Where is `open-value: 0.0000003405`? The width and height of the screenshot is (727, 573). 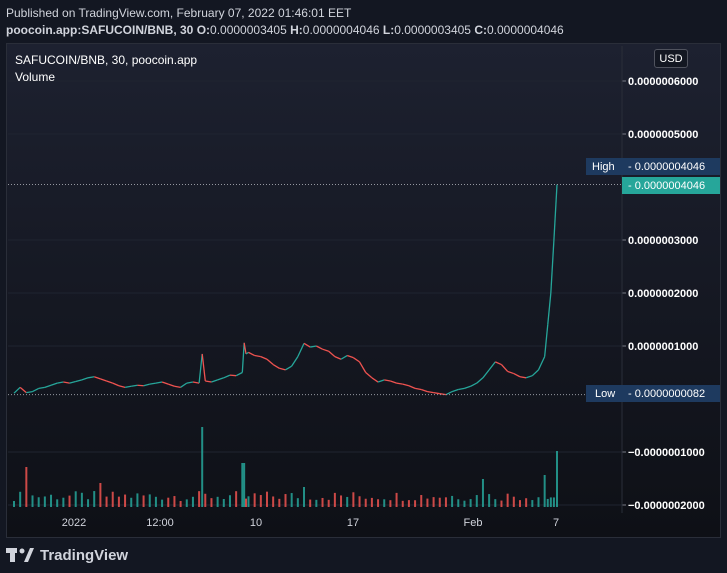 open-value: 0.0000003405 is located at coordinates (248, 30).